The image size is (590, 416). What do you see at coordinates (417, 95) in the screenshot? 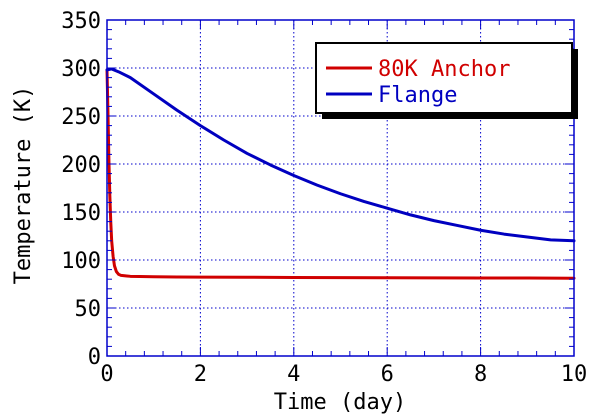
I see `legend-label-flange: Flange` at bounding box center [417, 95].